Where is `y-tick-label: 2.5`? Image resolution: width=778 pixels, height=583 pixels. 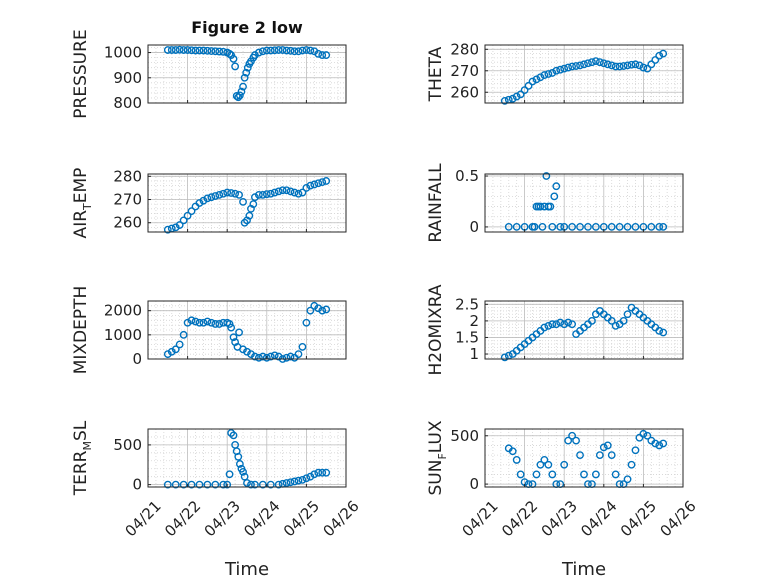
y-tick-label: 2.5 is located at coordinates (467, 304).